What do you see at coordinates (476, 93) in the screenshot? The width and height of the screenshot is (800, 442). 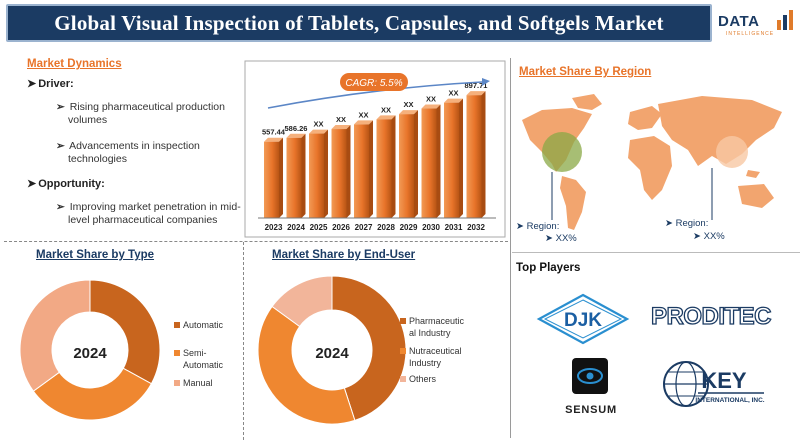 I see `bar-top-2032` at bounding box center [476, 93].